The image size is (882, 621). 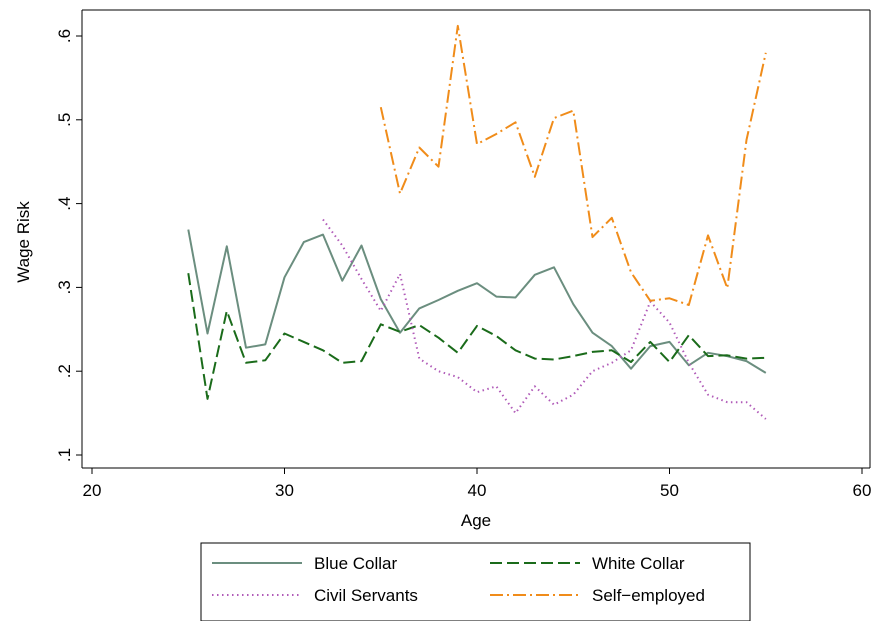 I want to click on x-tick-label: 40, so click(x=477, y=490).